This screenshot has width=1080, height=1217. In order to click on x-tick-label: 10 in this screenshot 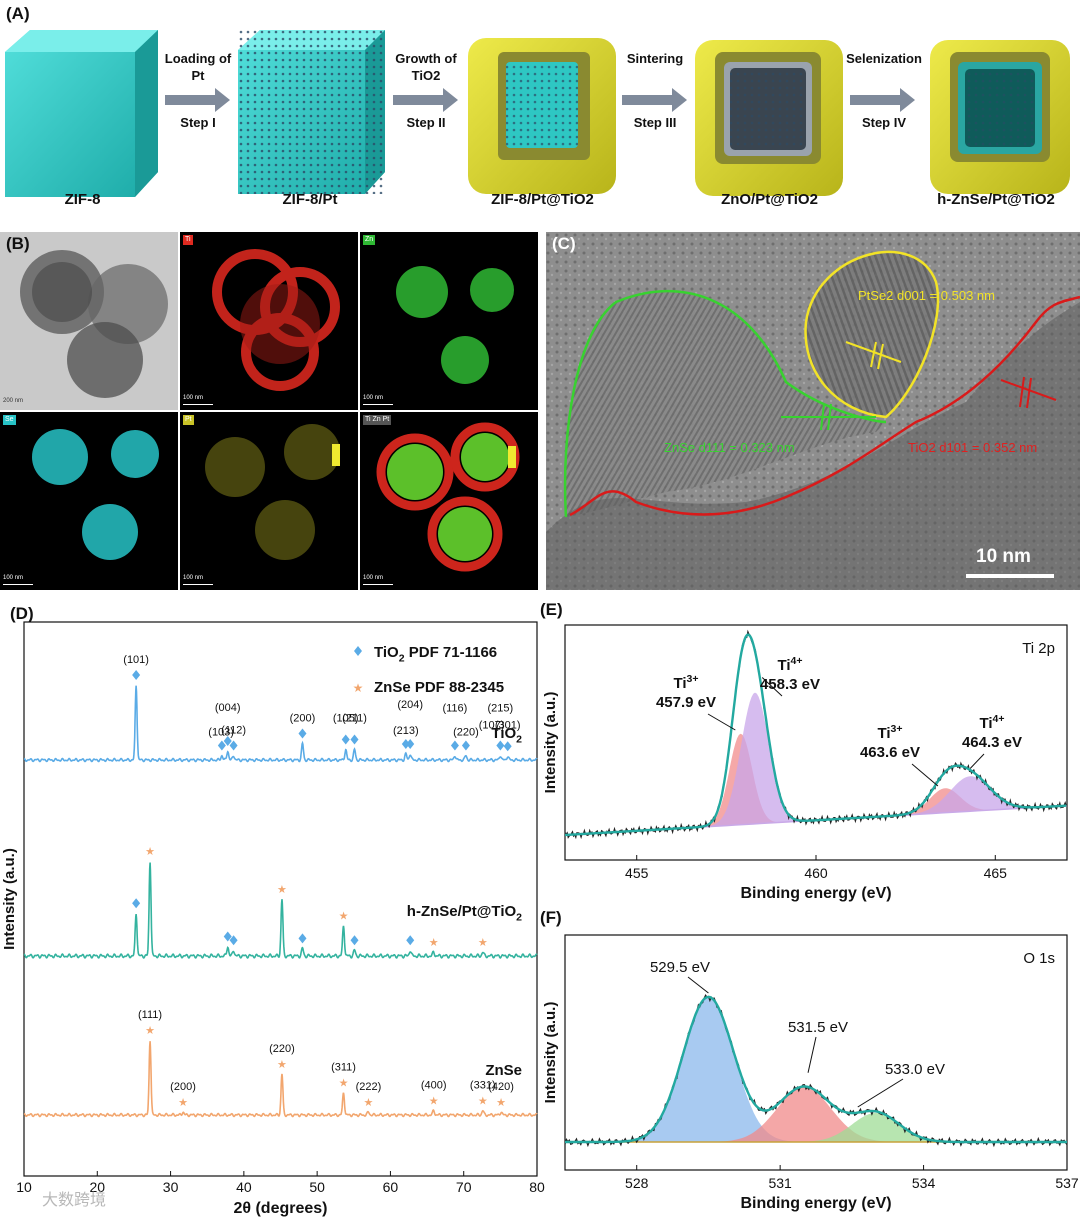, I will do `click(24, 1187)`.